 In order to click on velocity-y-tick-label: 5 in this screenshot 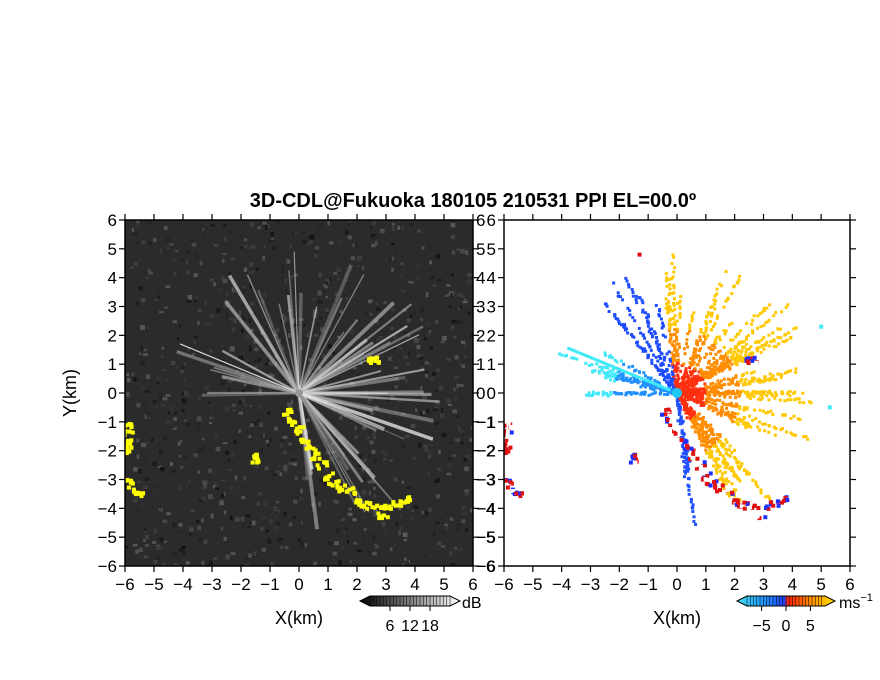, I will do `click(491, 249)`.